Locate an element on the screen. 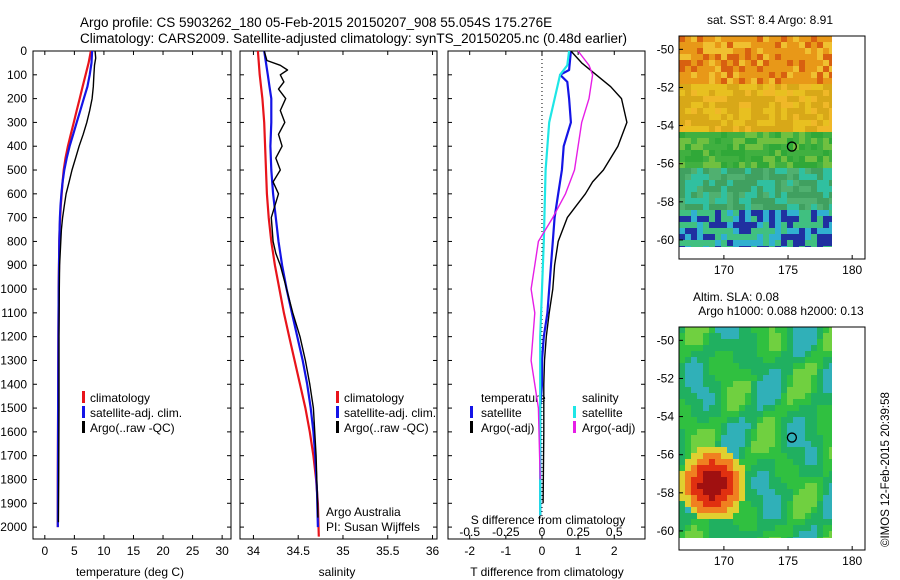 This screenshot has height=580, width=900. legend-argo: Argo(..raw -QC) is located at coordinates (386, 428).